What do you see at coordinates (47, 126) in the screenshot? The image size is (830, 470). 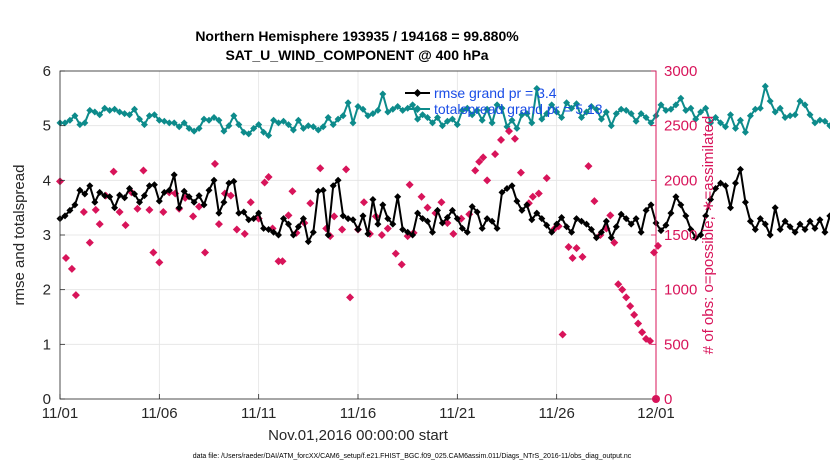 I see `y-tick-label: 5` at bounding box center [47, 126].